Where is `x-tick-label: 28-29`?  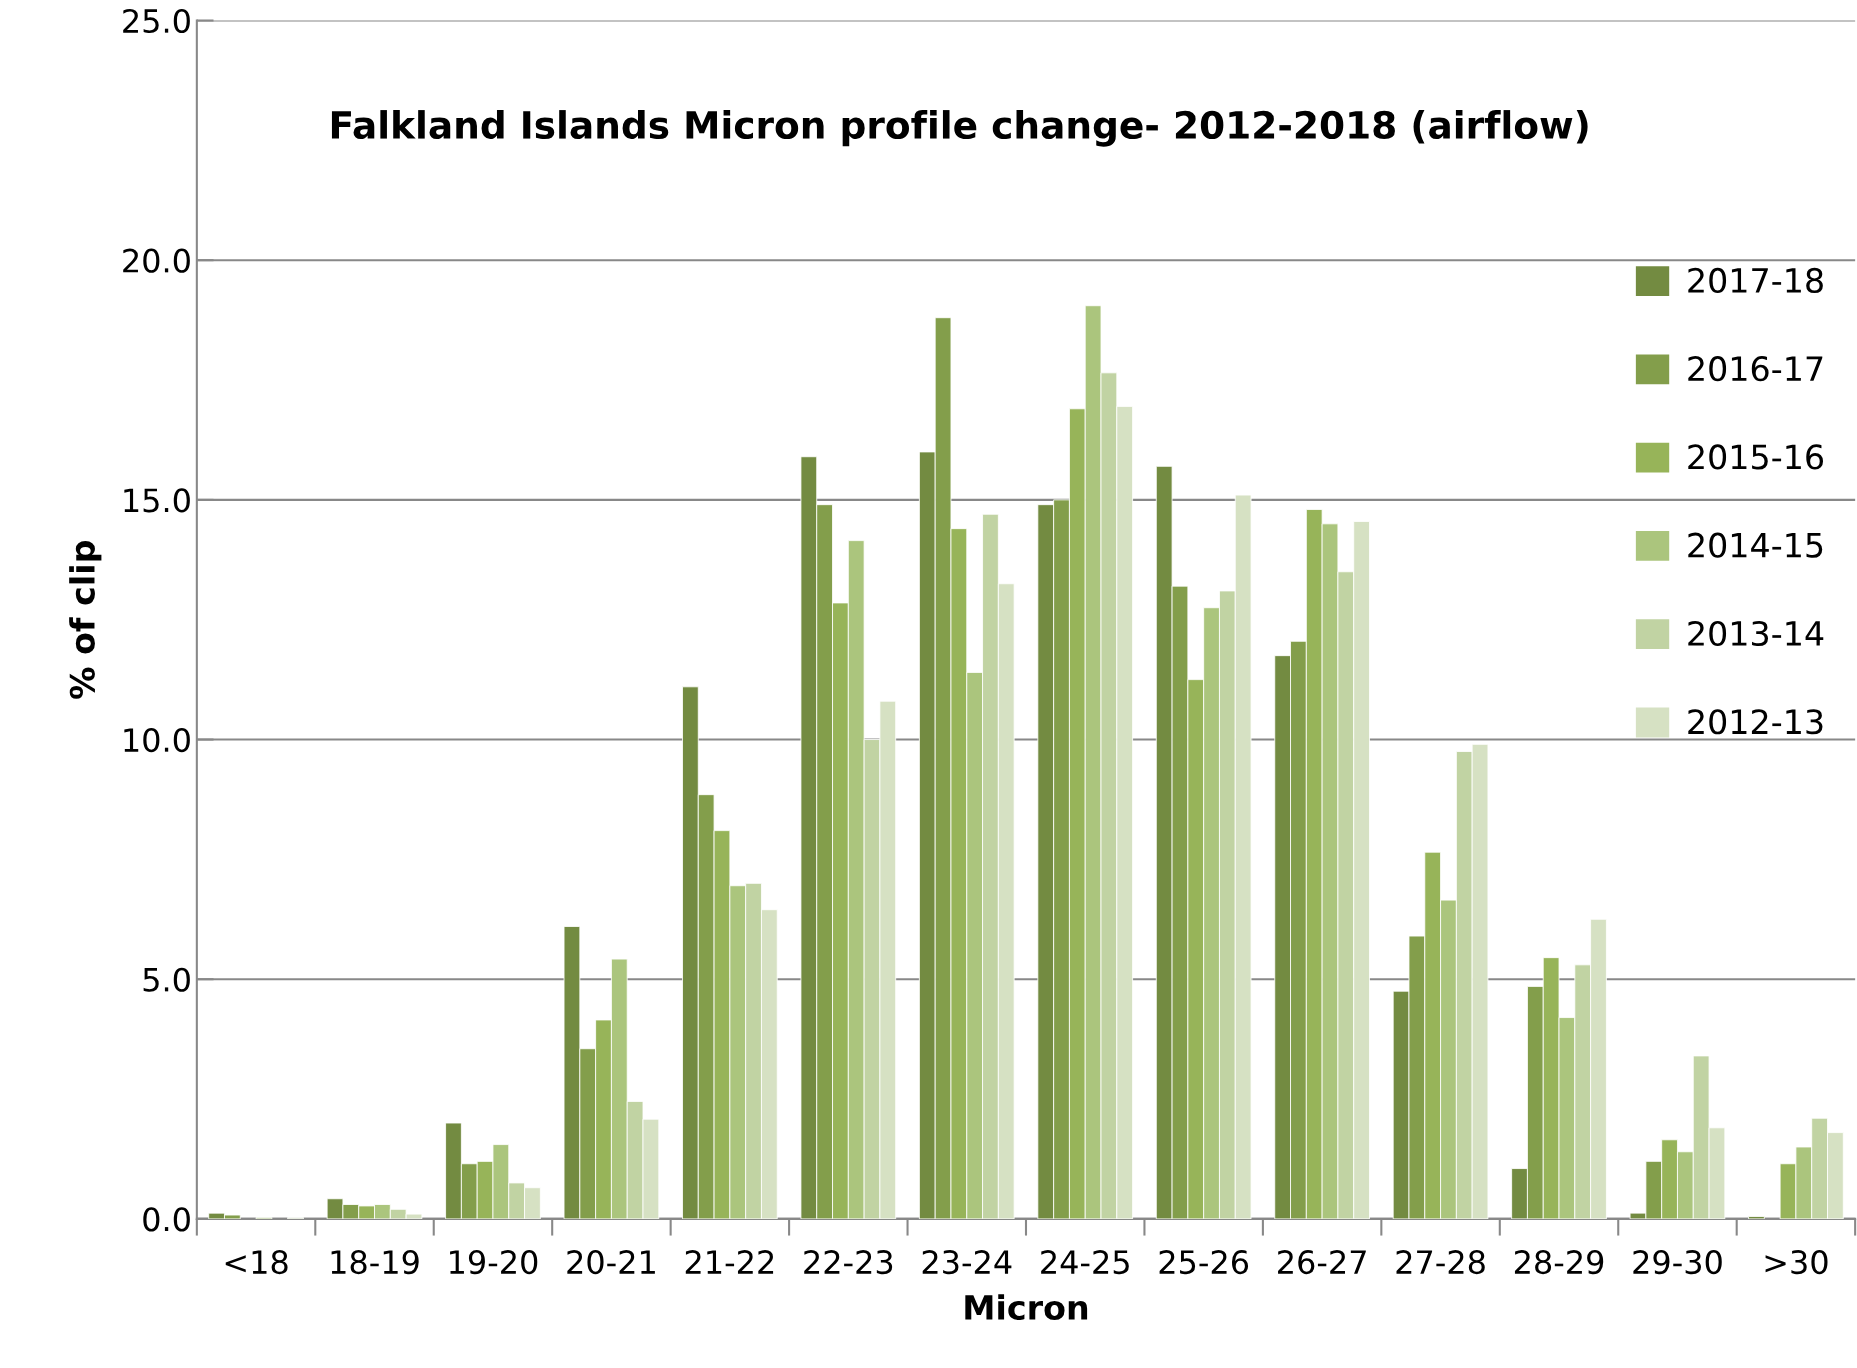
x-tick-label: 28-29 is located at coordinates (1559, 1262).